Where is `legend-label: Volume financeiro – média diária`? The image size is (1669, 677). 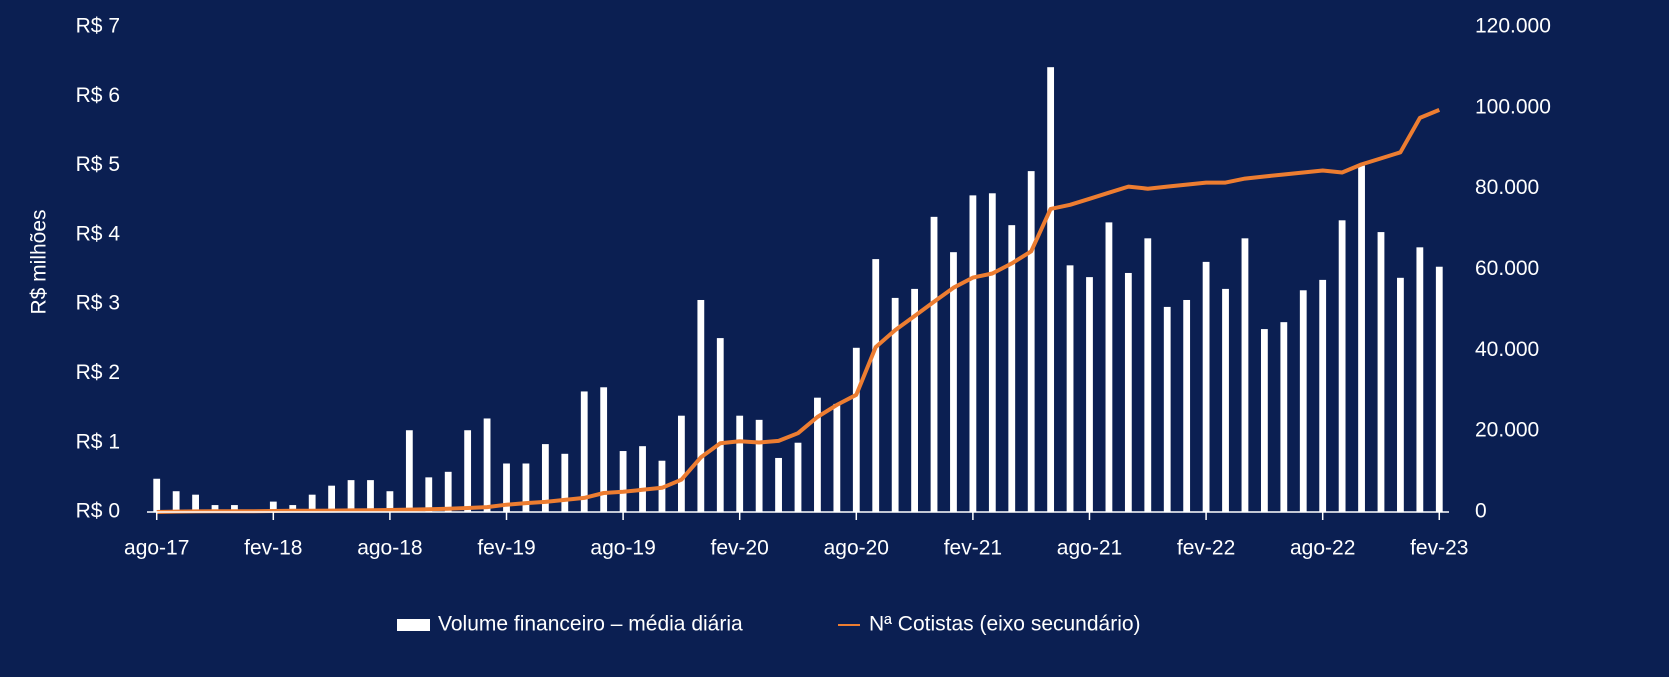
legend-label: Volume financeiro – média diária is located at coordinates (590, 624).